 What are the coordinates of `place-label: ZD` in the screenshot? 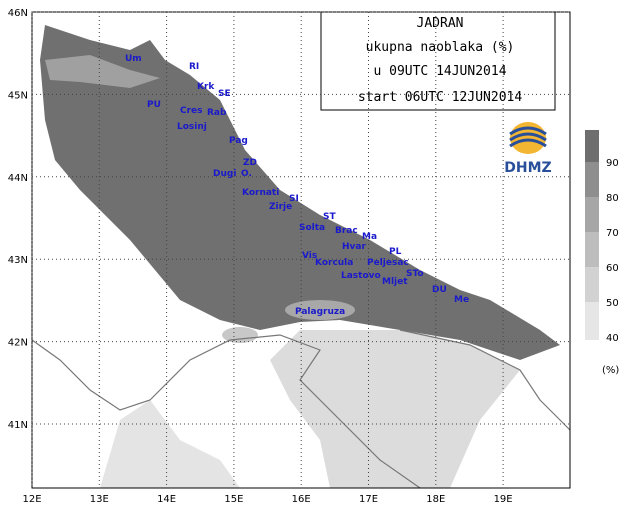 It's located at (250, 163).